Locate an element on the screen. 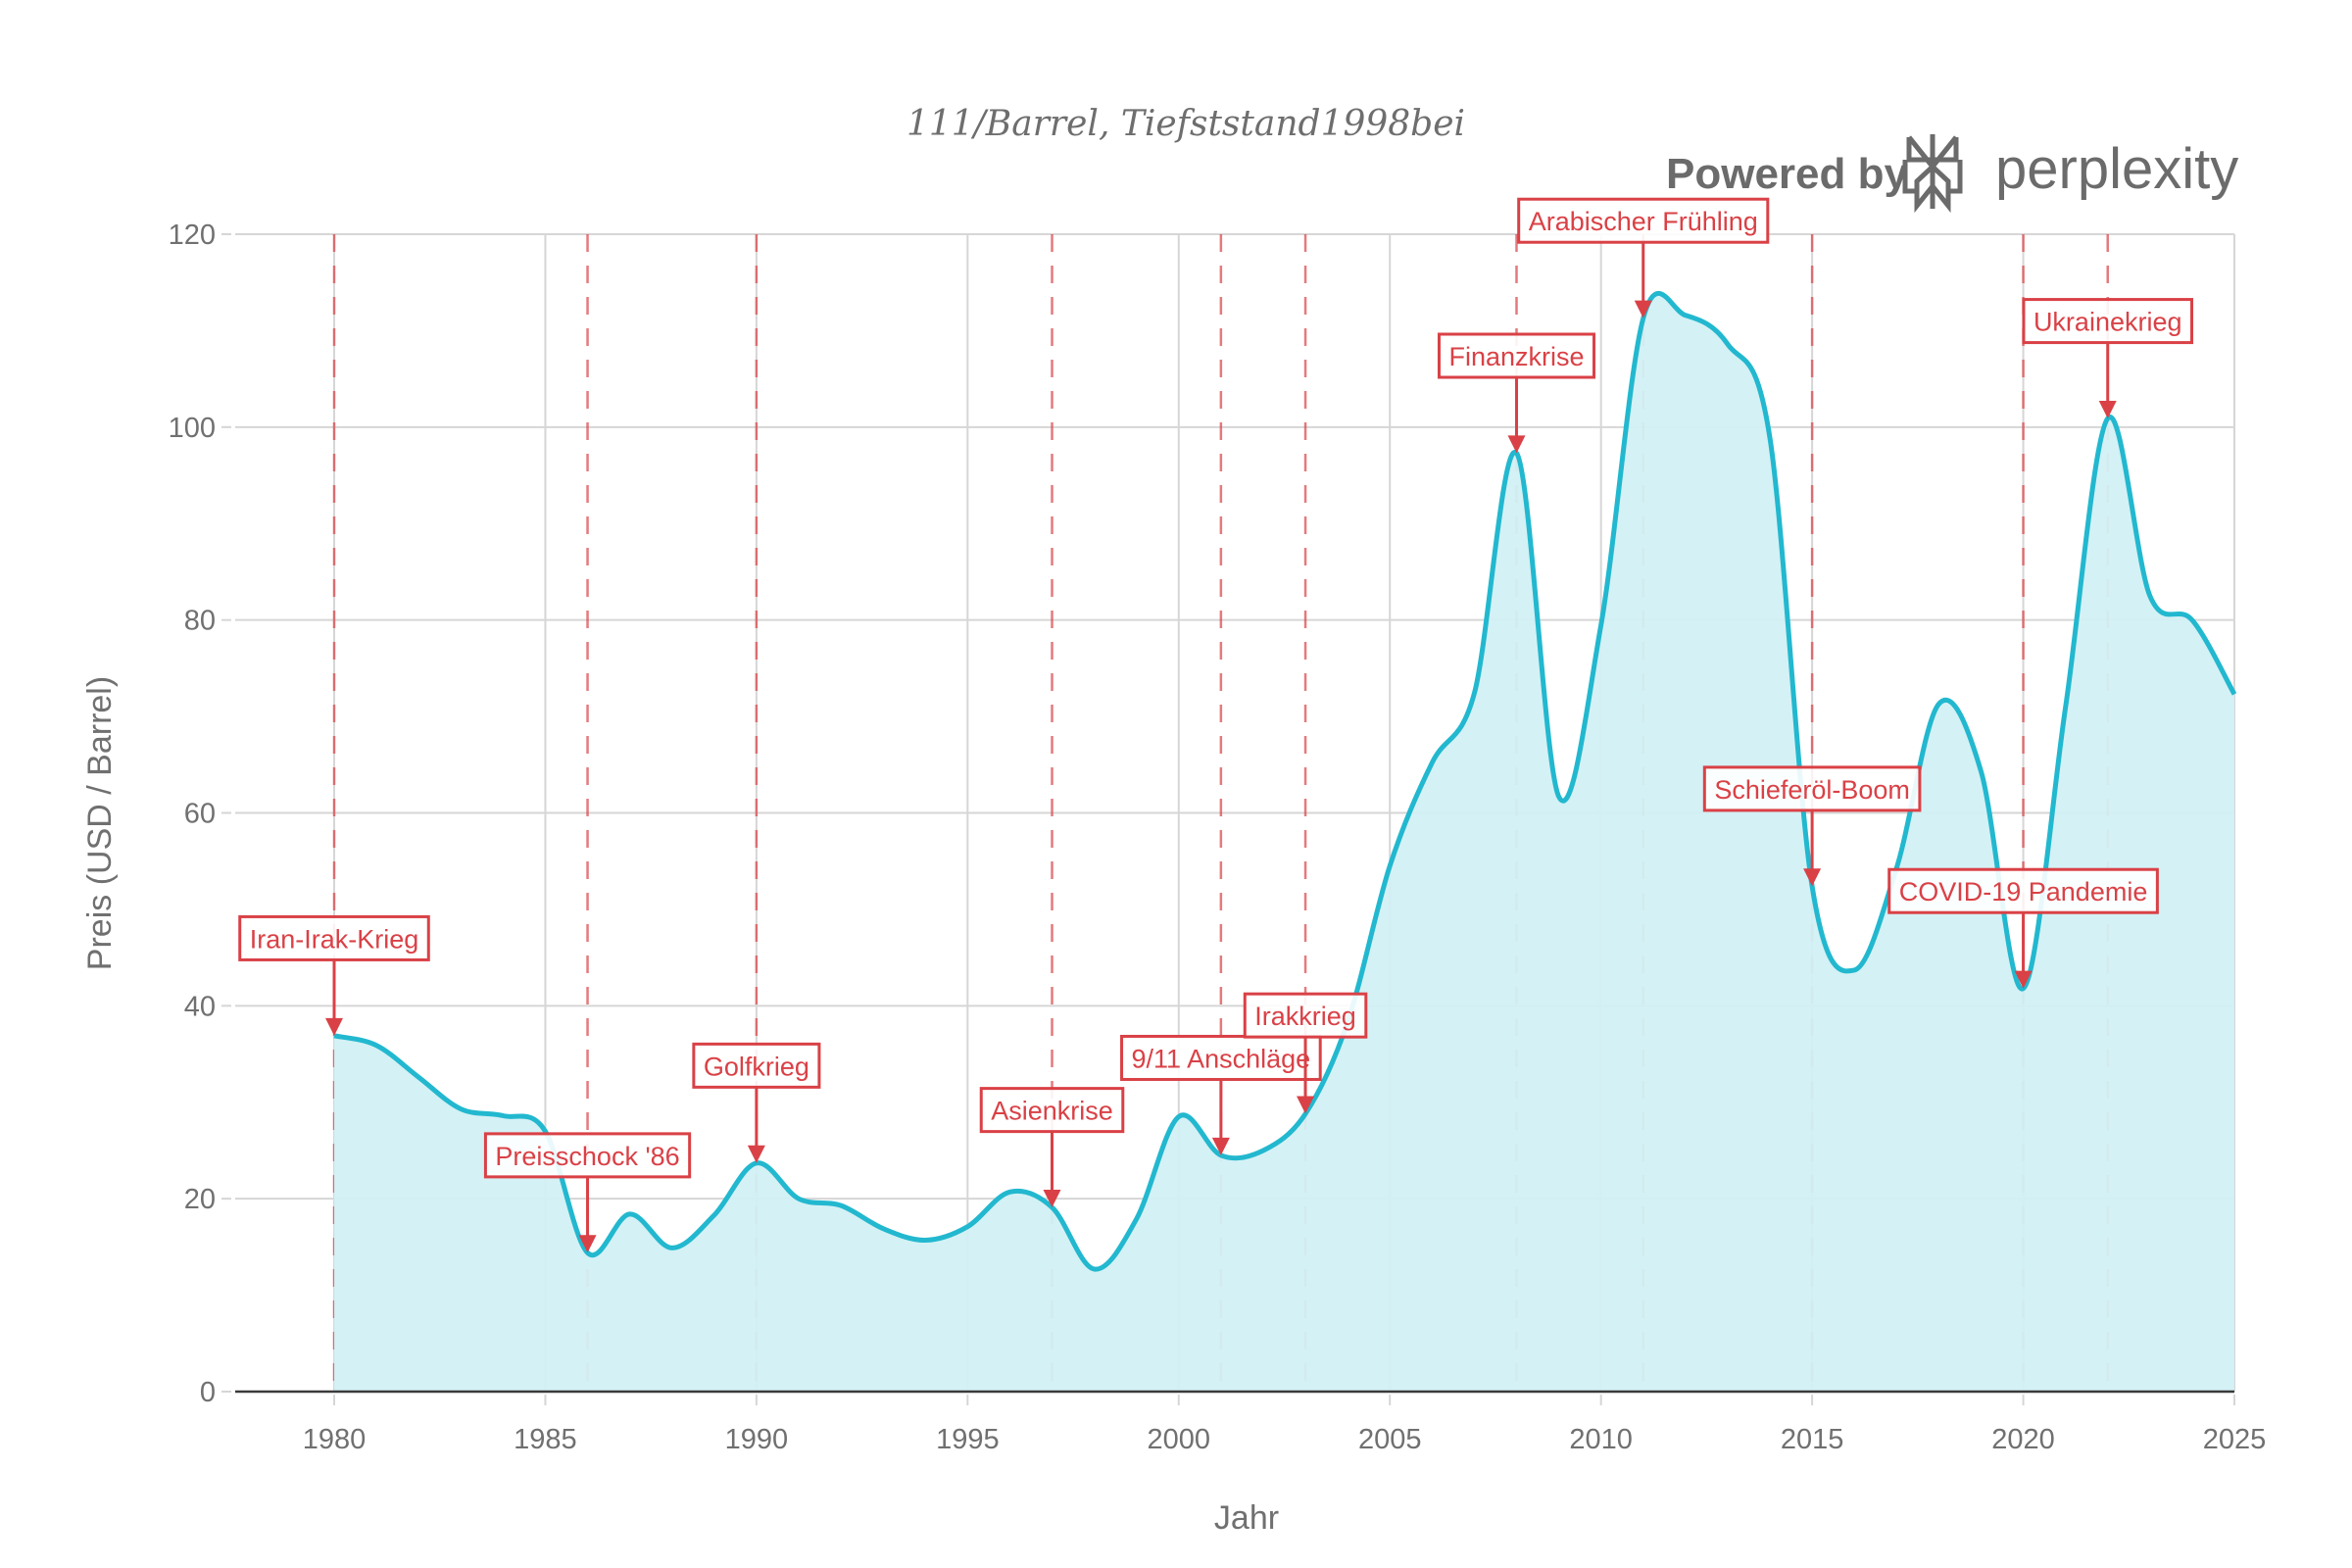 The width and height of the screenshot is (2352, 1568). annotation-asienkrise: Asienkrise is located at coordinates (1052, 1147).